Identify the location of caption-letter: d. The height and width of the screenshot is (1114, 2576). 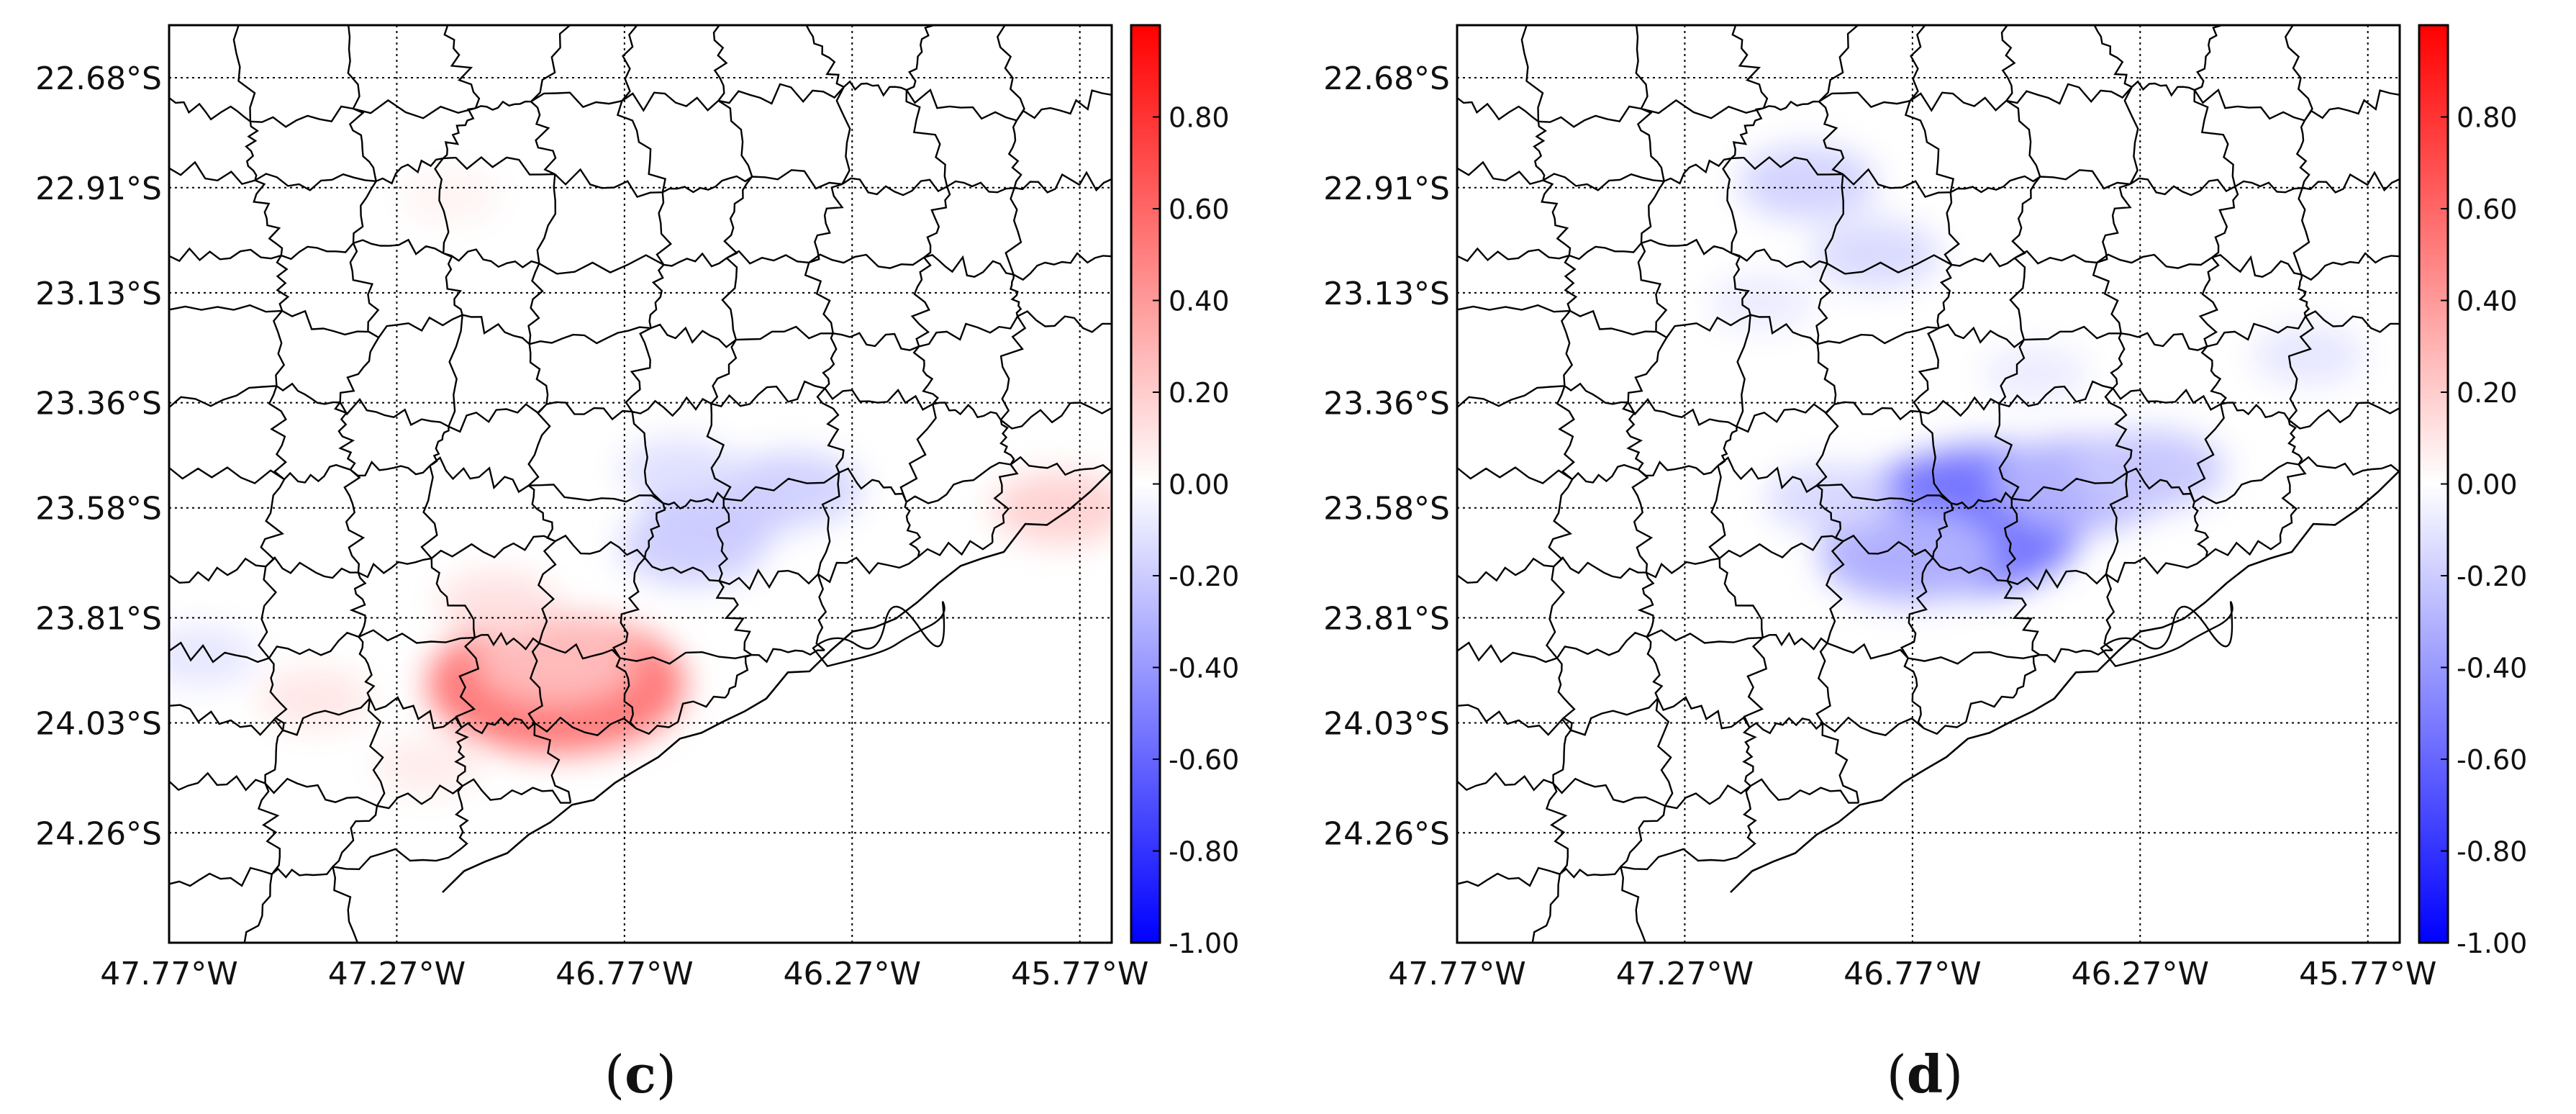
(1925, 1074).